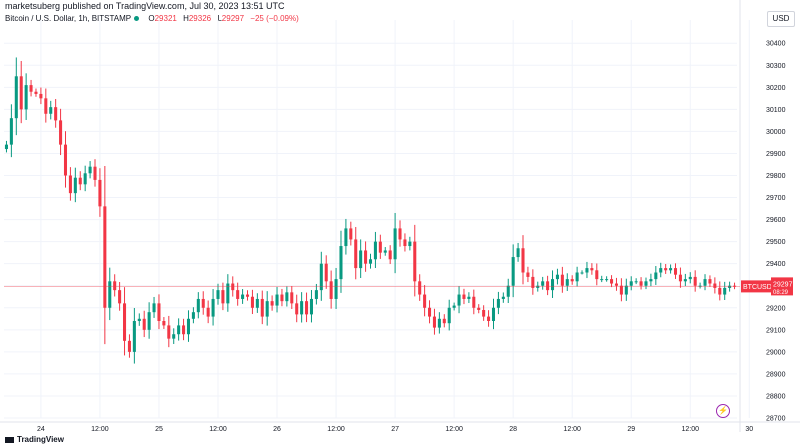  I want to click on x-tick-label: 27, so click(395, 429).